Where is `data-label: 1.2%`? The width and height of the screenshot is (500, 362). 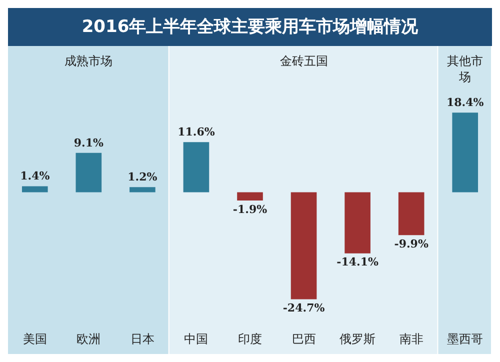 data-label: 1.2% is located at coordinates (143, 177).